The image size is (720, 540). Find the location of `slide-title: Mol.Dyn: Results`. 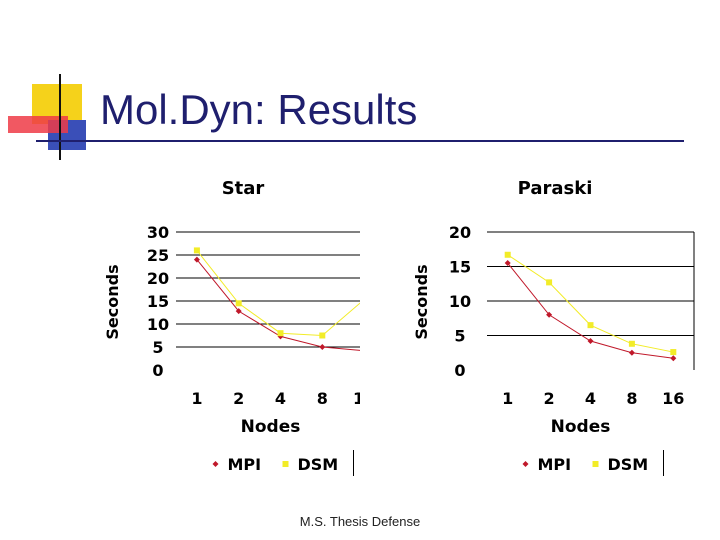

slide-title: Mol.Dyn: Results is located at coordinates (259, 109).